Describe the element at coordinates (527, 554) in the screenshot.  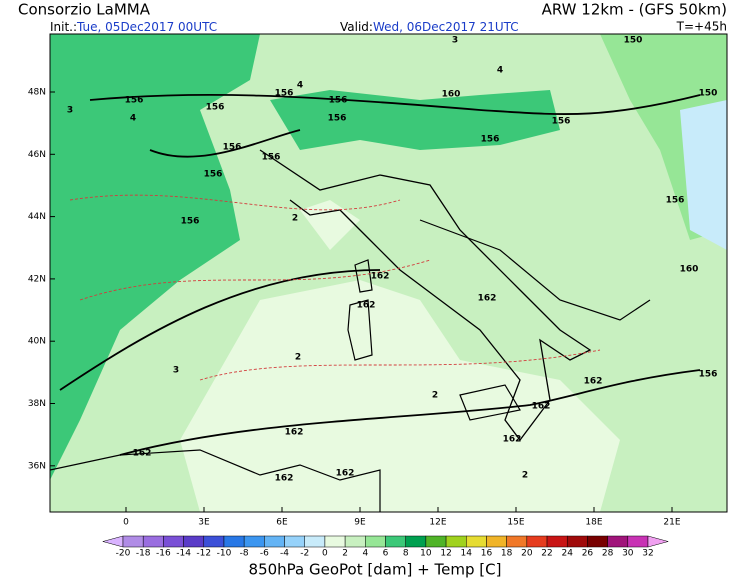
I see `colorbar-label: 20` at that location.